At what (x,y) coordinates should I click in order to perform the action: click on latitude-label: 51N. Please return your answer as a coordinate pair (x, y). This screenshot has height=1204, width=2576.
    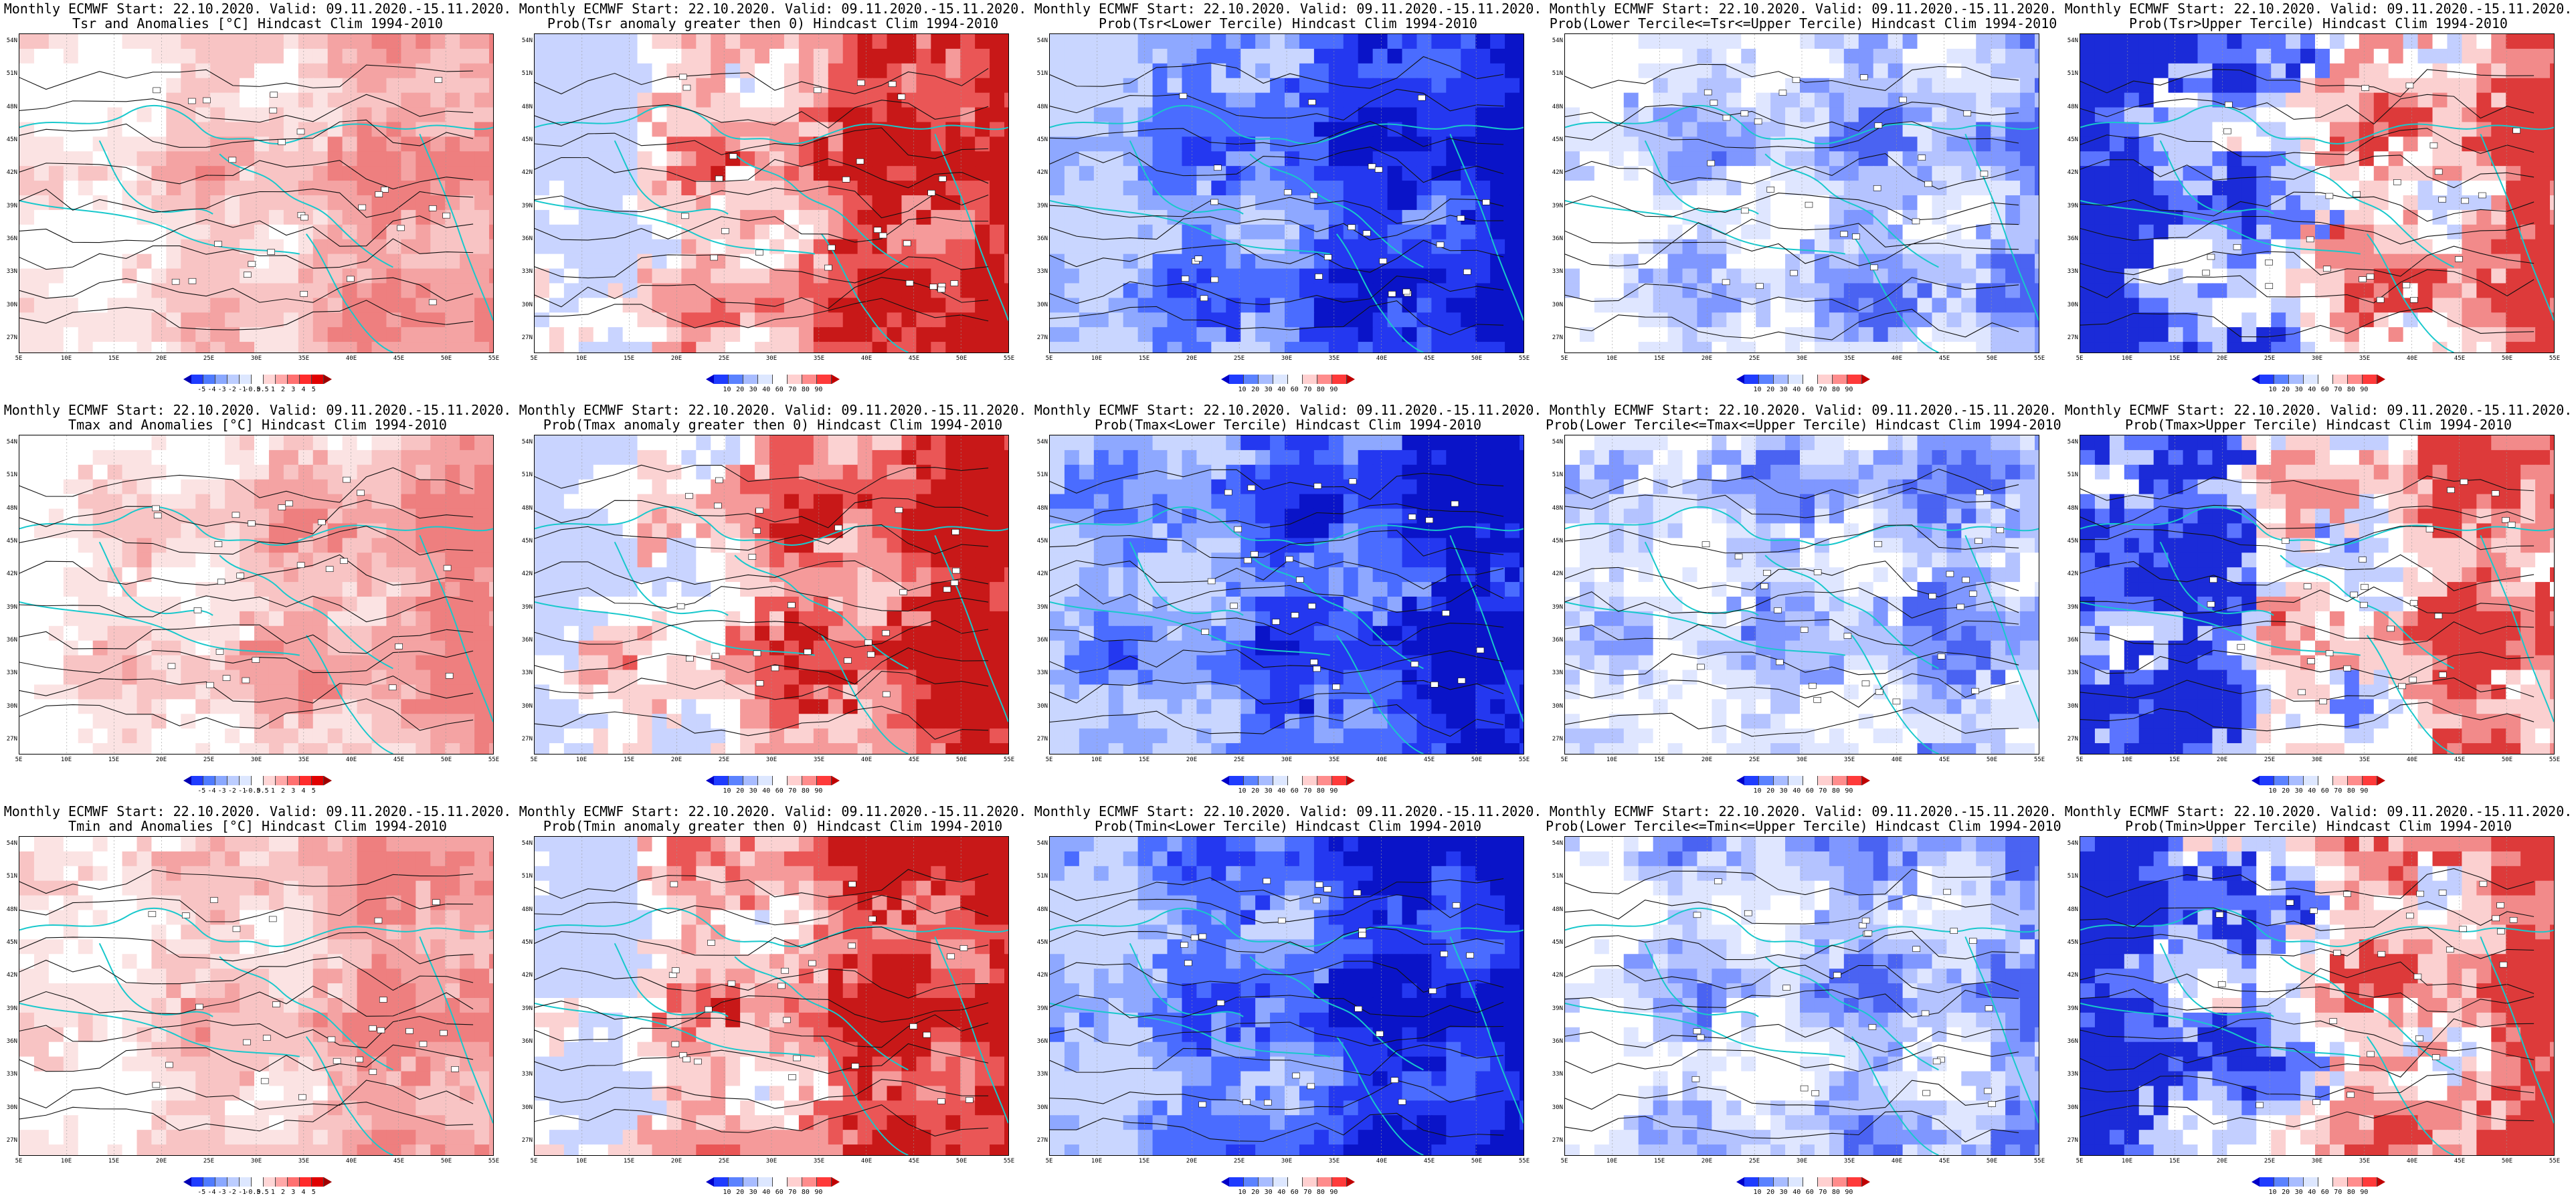
    Looking at the image, I should click on (1042, 876).